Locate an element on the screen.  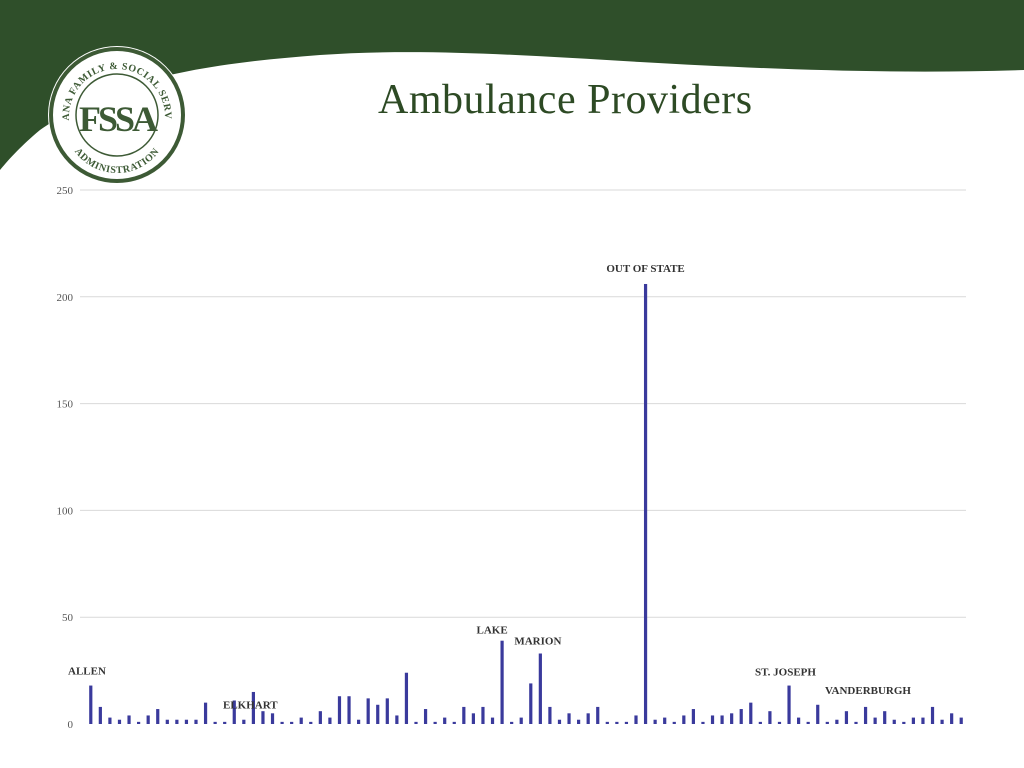
y-tick-label: 0 is located at coordinates (71, 725).